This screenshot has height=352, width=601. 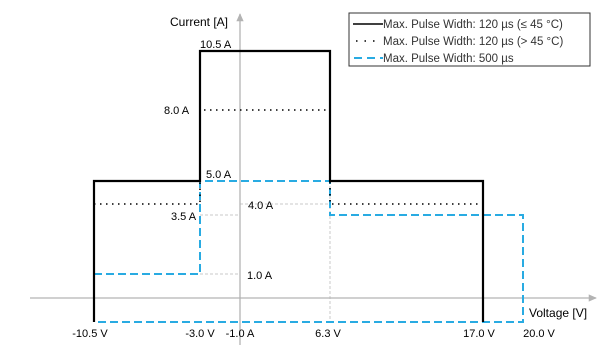 What do you see at coordinates (473, 25) in the screenshot?
I see `legend-label-solid: Max. Pulse Width: 120 µs (≤ 45 °C)` at bounding box center [473, 25].